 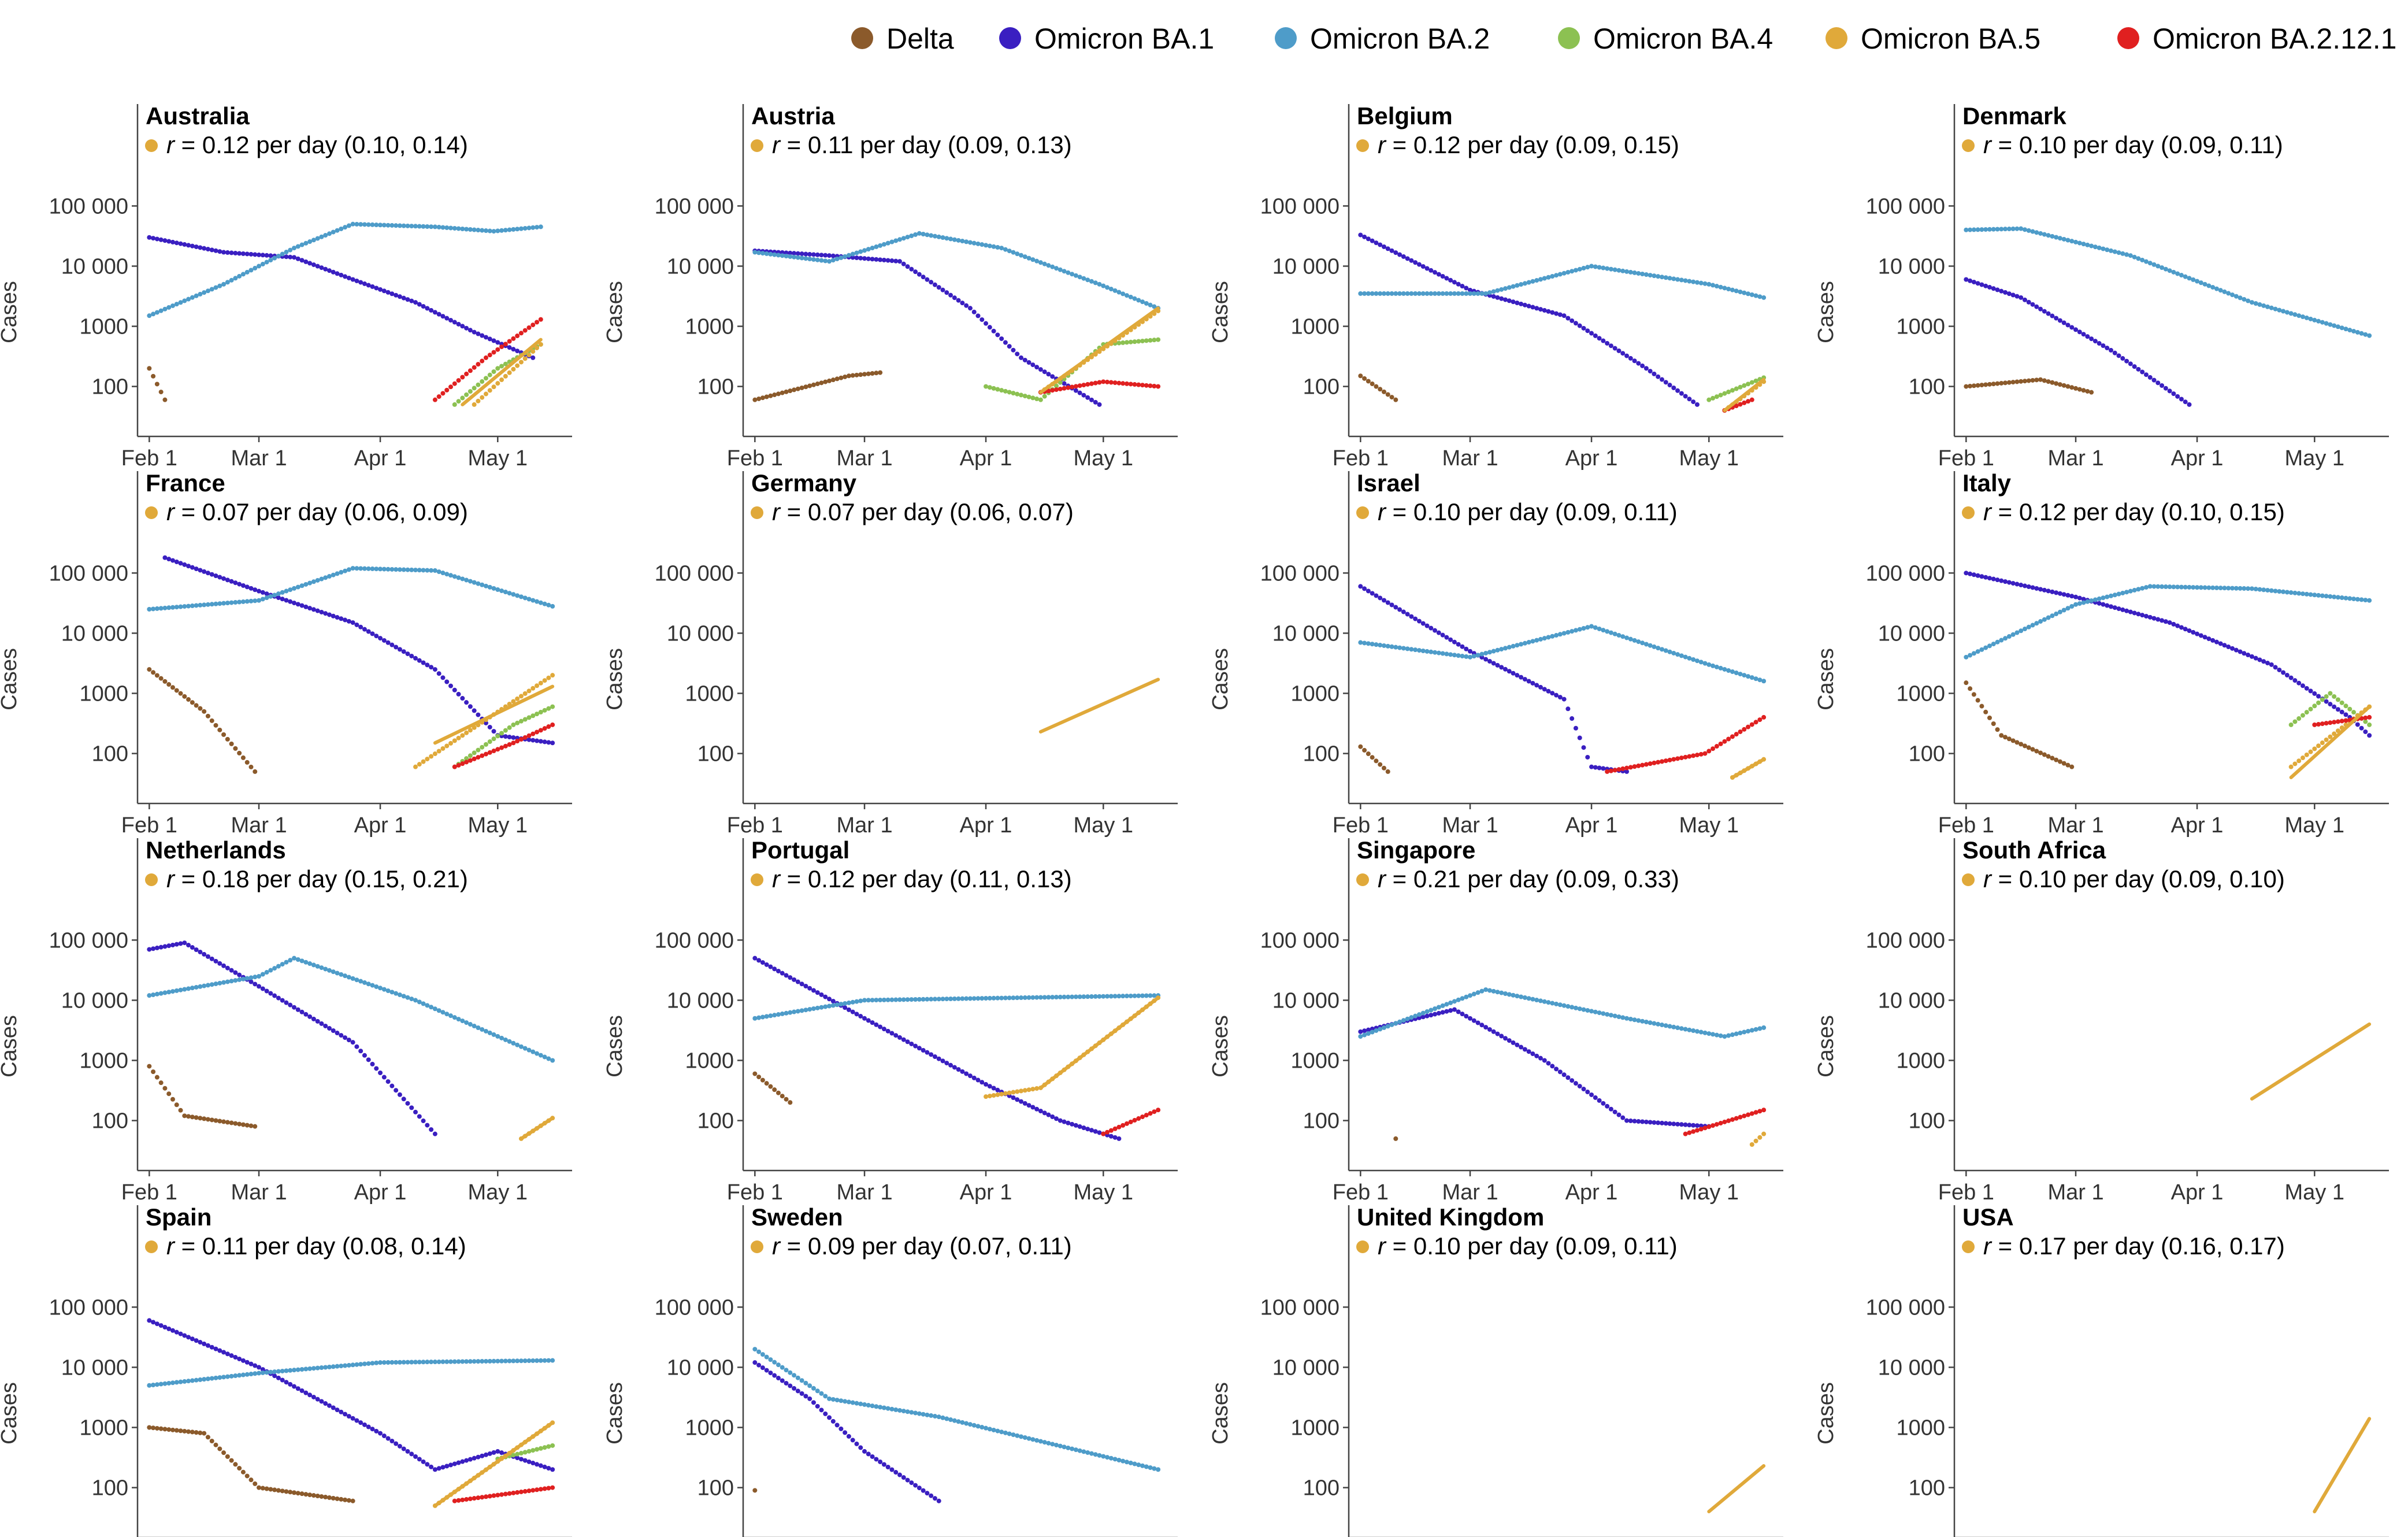 I want to click on x-tick-label: Apr 1, so click(x=1592, y=458).